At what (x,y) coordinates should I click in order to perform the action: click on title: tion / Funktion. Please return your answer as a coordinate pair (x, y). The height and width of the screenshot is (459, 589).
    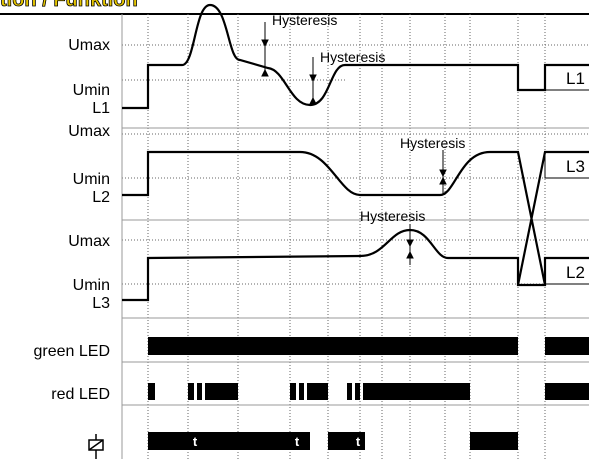
    Looking at the image, I should click on (69, 5).